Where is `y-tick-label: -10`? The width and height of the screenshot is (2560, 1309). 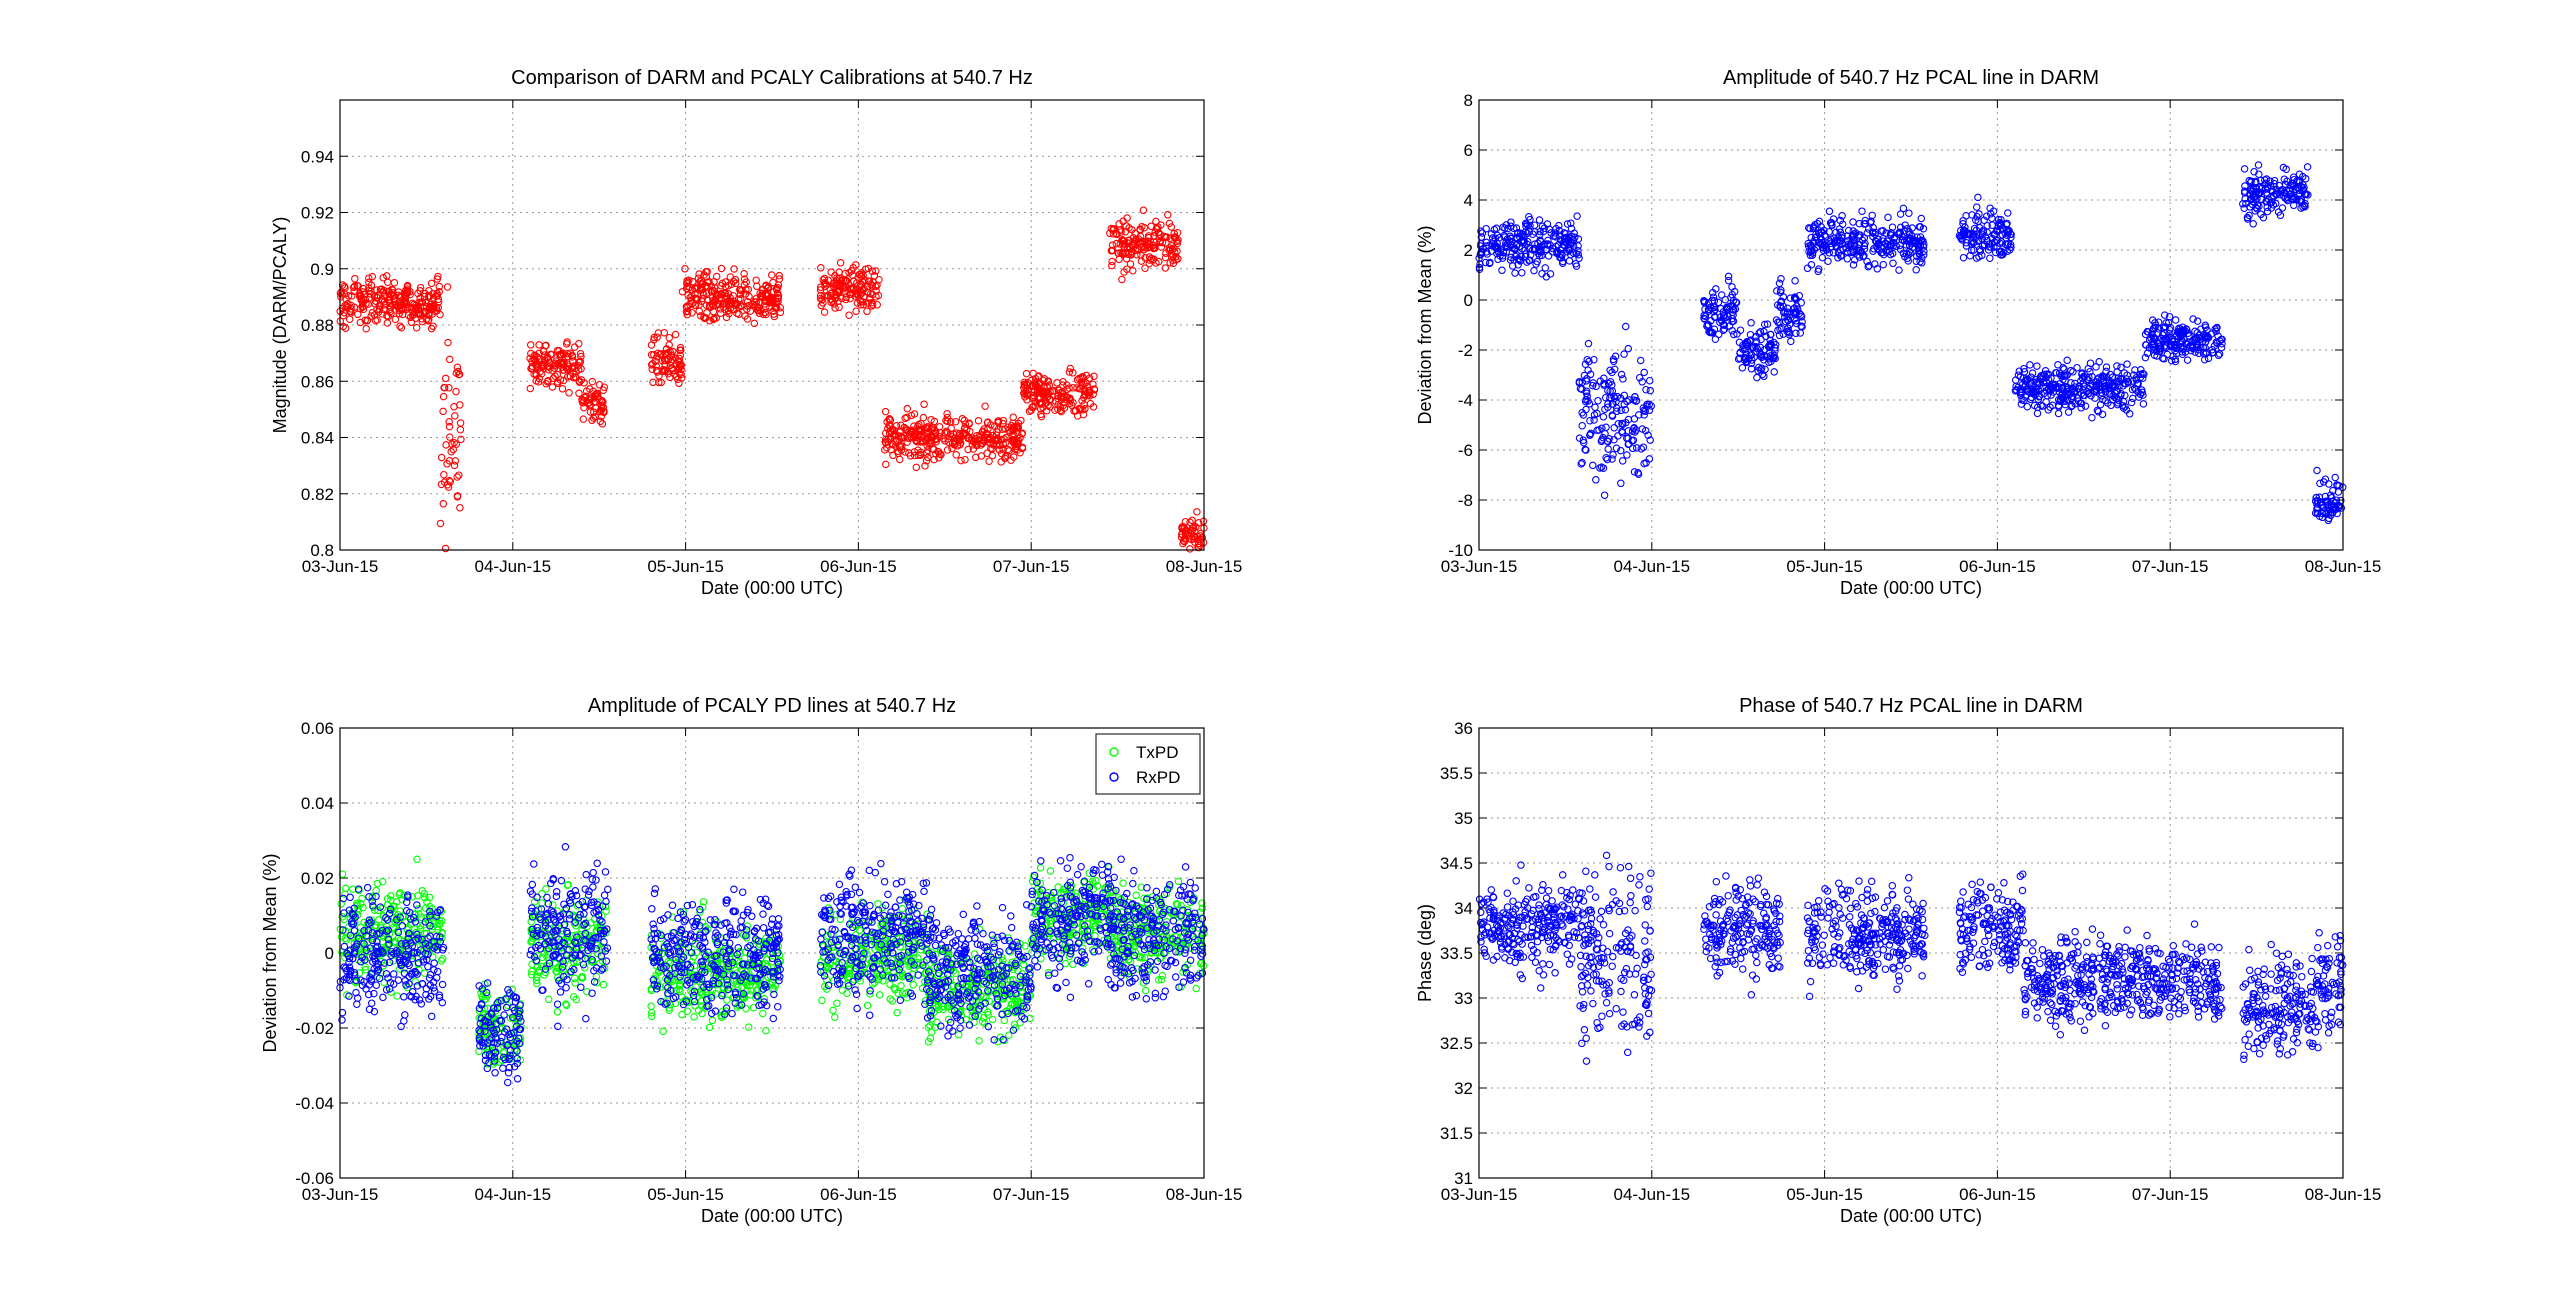
y-tick-label: -10 is located at coordinates (1460, 550).